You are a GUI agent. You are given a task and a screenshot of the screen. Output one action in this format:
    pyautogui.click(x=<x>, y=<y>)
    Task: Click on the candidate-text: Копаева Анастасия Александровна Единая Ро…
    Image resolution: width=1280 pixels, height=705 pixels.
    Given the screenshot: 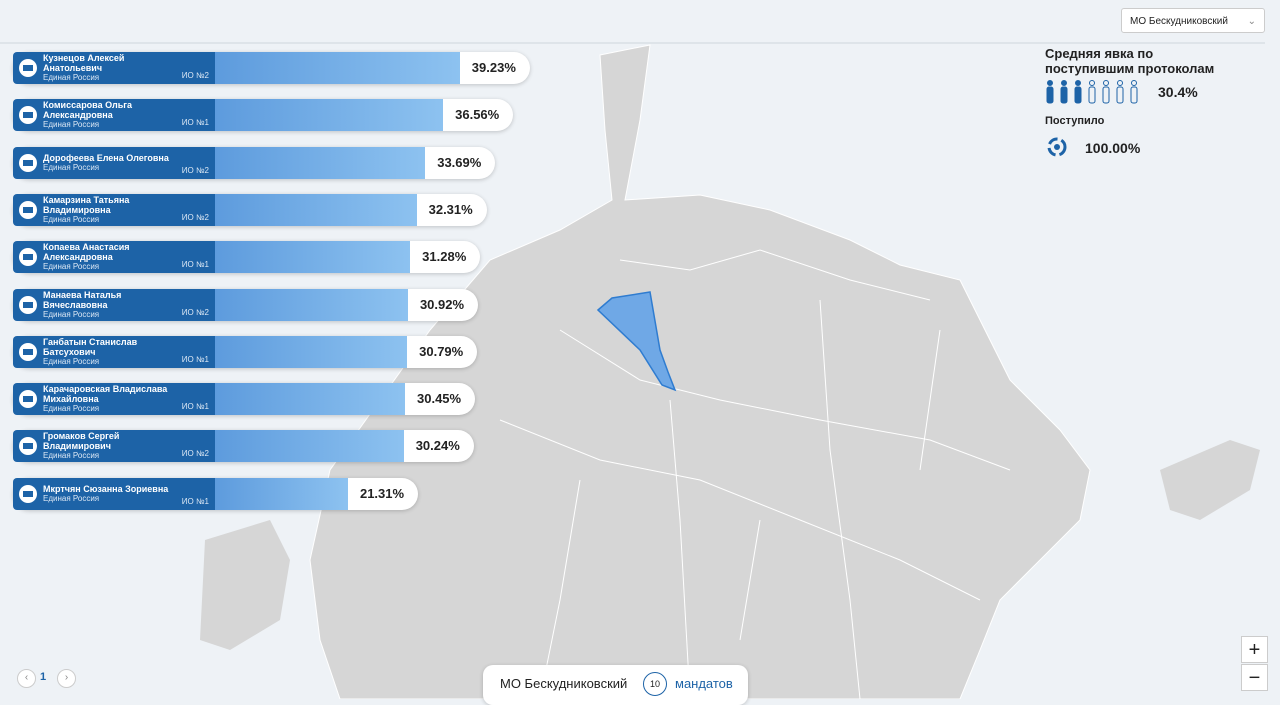 What is the action you would take?
    pyautogui.click(x=113, y=257)
    